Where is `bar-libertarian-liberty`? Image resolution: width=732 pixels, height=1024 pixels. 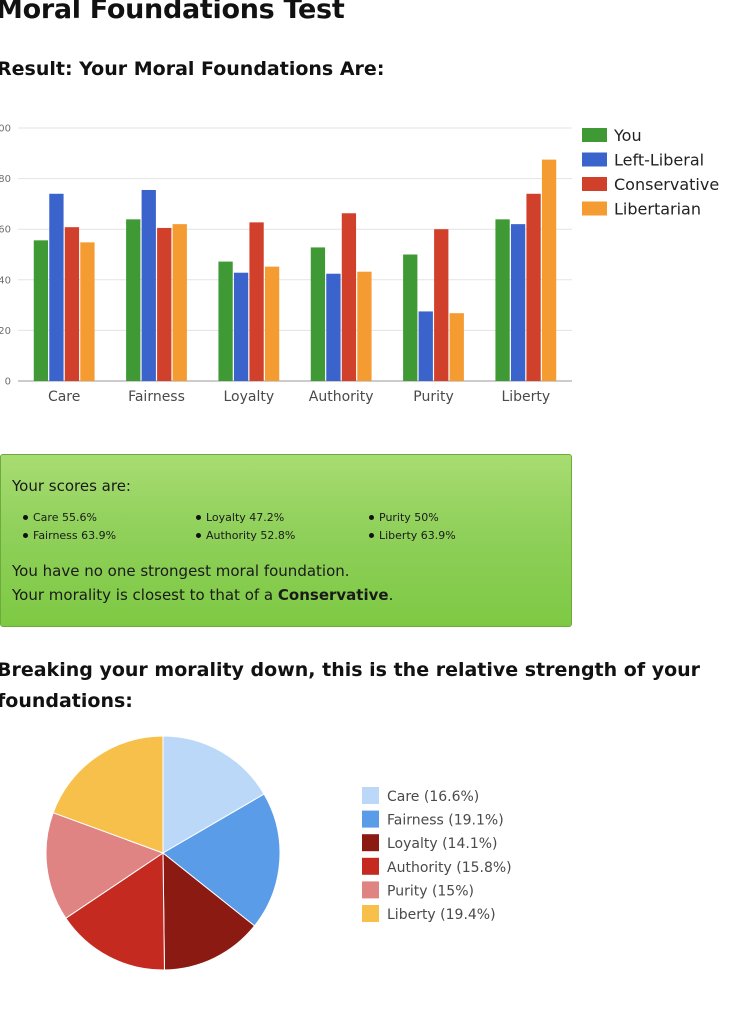 bar-libertarian-liberty is located at coordinates (549, 270).